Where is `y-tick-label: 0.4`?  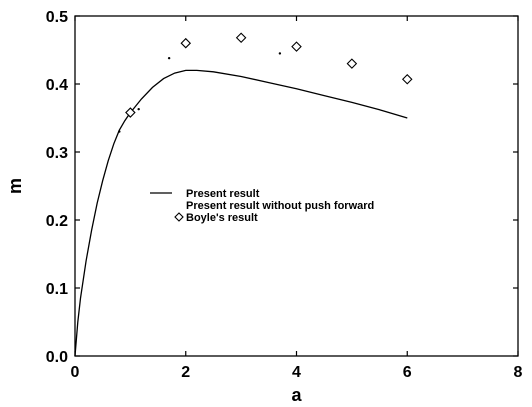
y-tick-label: 0.4 is located at coordinates (57, 85).